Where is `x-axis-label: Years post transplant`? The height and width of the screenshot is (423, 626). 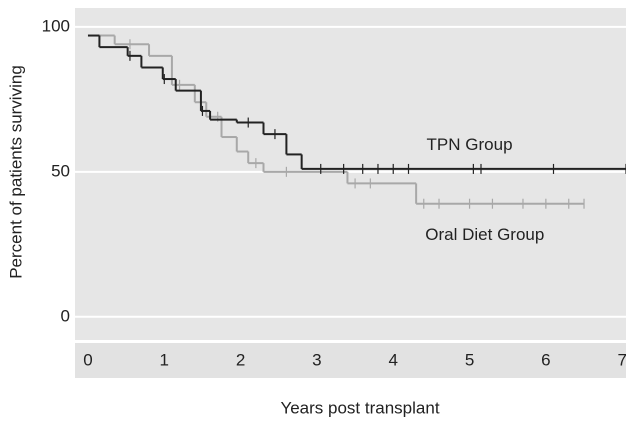 x-axis-label: Years post transplant is located at coordinates (359, 407).